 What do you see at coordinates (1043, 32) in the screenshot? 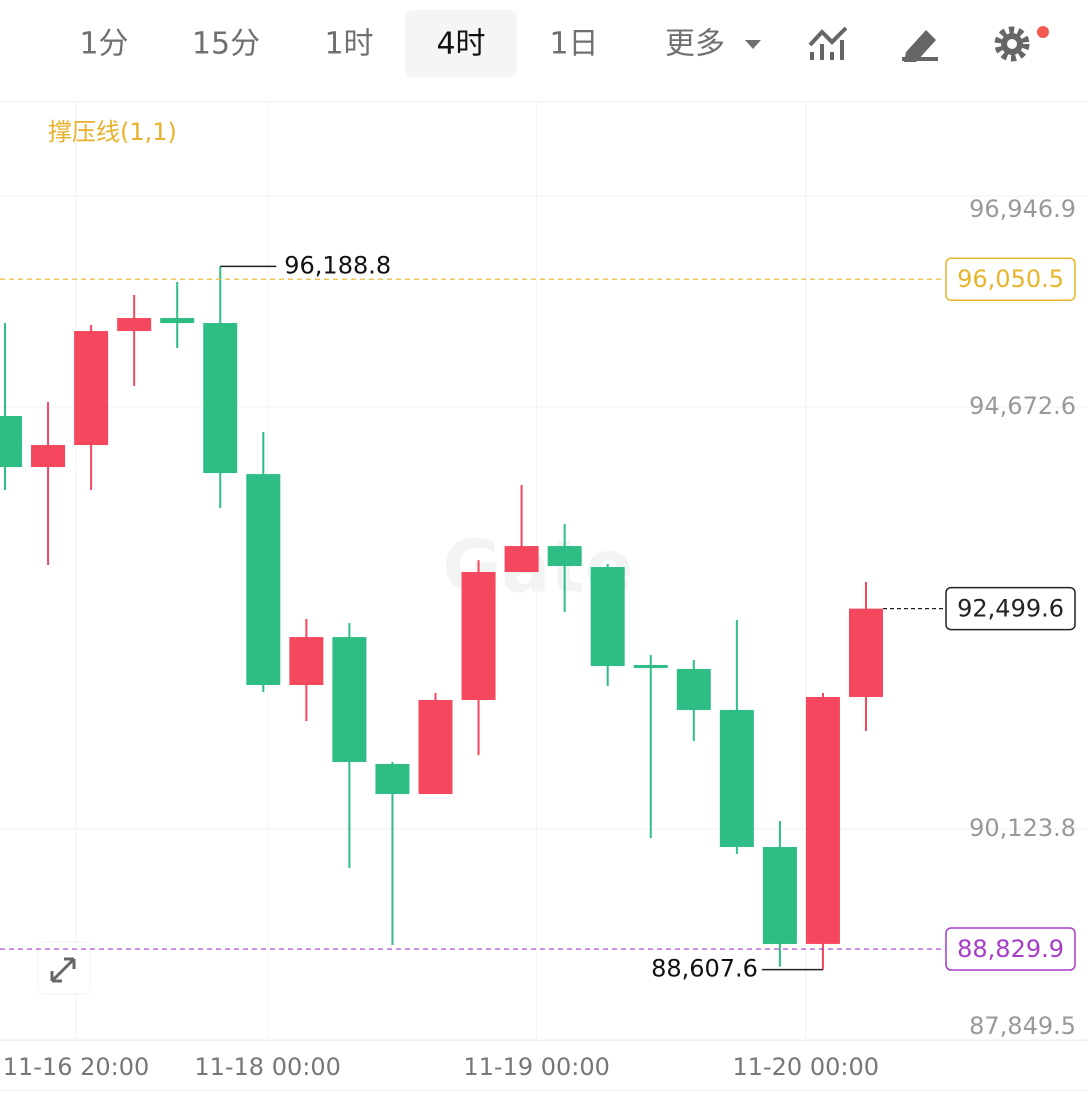
I see `notification-dot` at bounding box center [1043, 32].